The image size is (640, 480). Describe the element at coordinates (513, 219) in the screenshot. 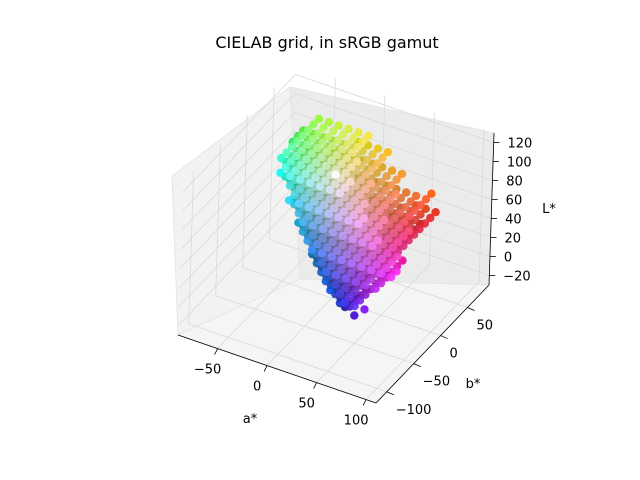

I see `l-tick-label: 40` at that location.